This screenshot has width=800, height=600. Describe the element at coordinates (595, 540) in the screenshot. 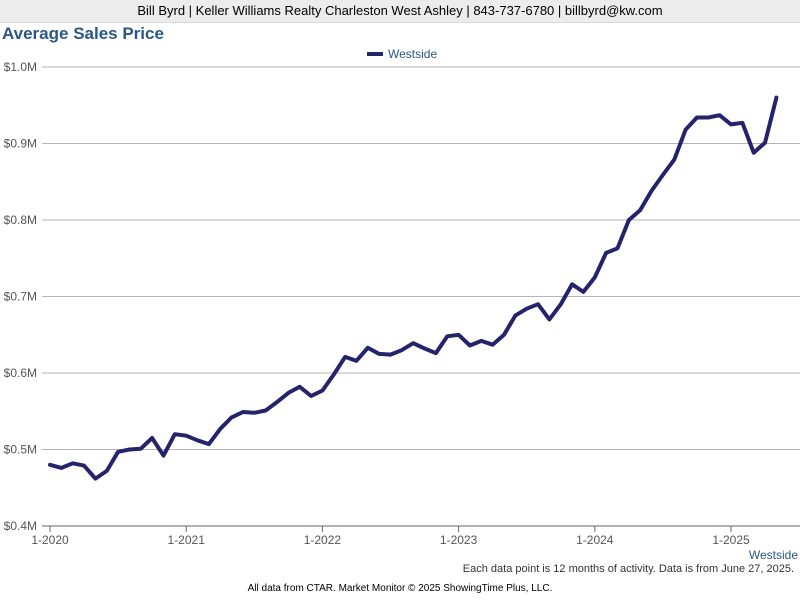

I see `x-tick-label: 1-2024` at that location.